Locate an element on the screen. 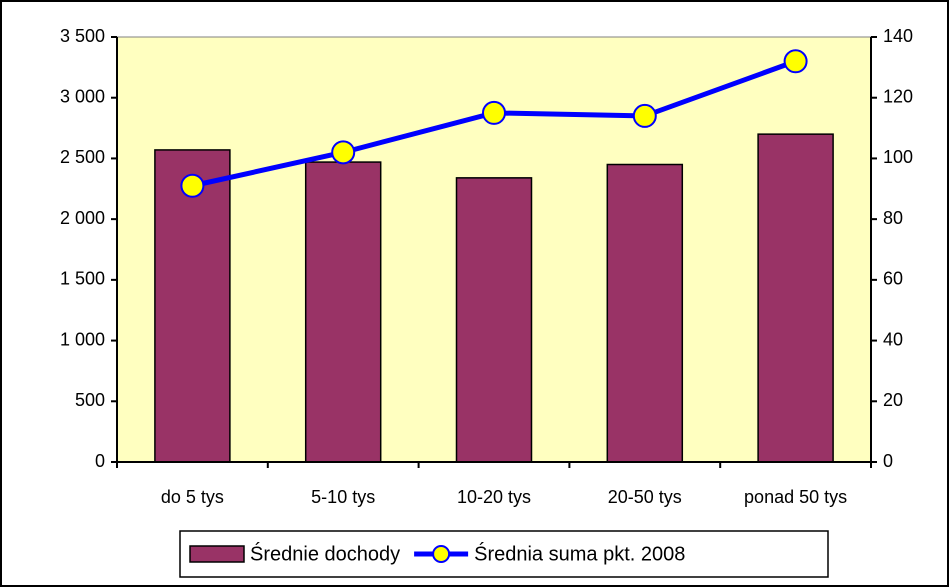  y-tick-label: 500 is located at coordinates (90, 400).